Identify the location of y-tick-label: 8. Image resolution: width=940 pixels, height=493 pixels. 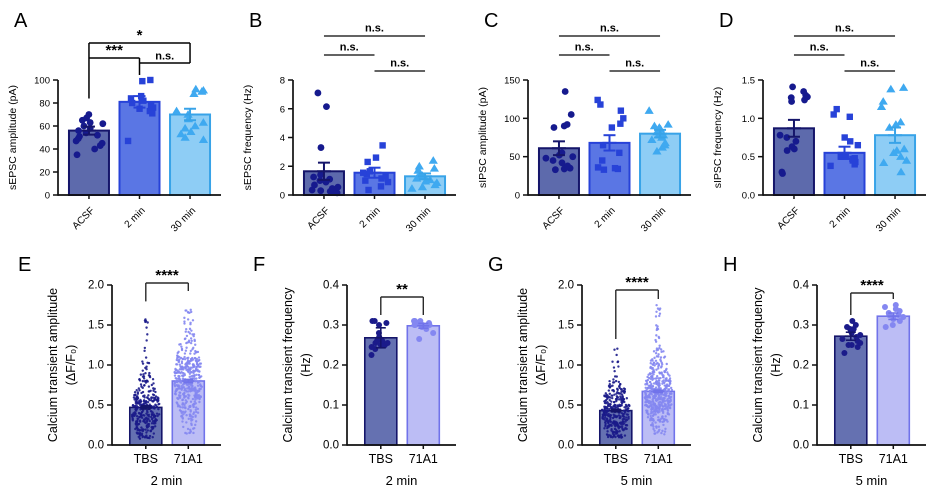
(282, 81).